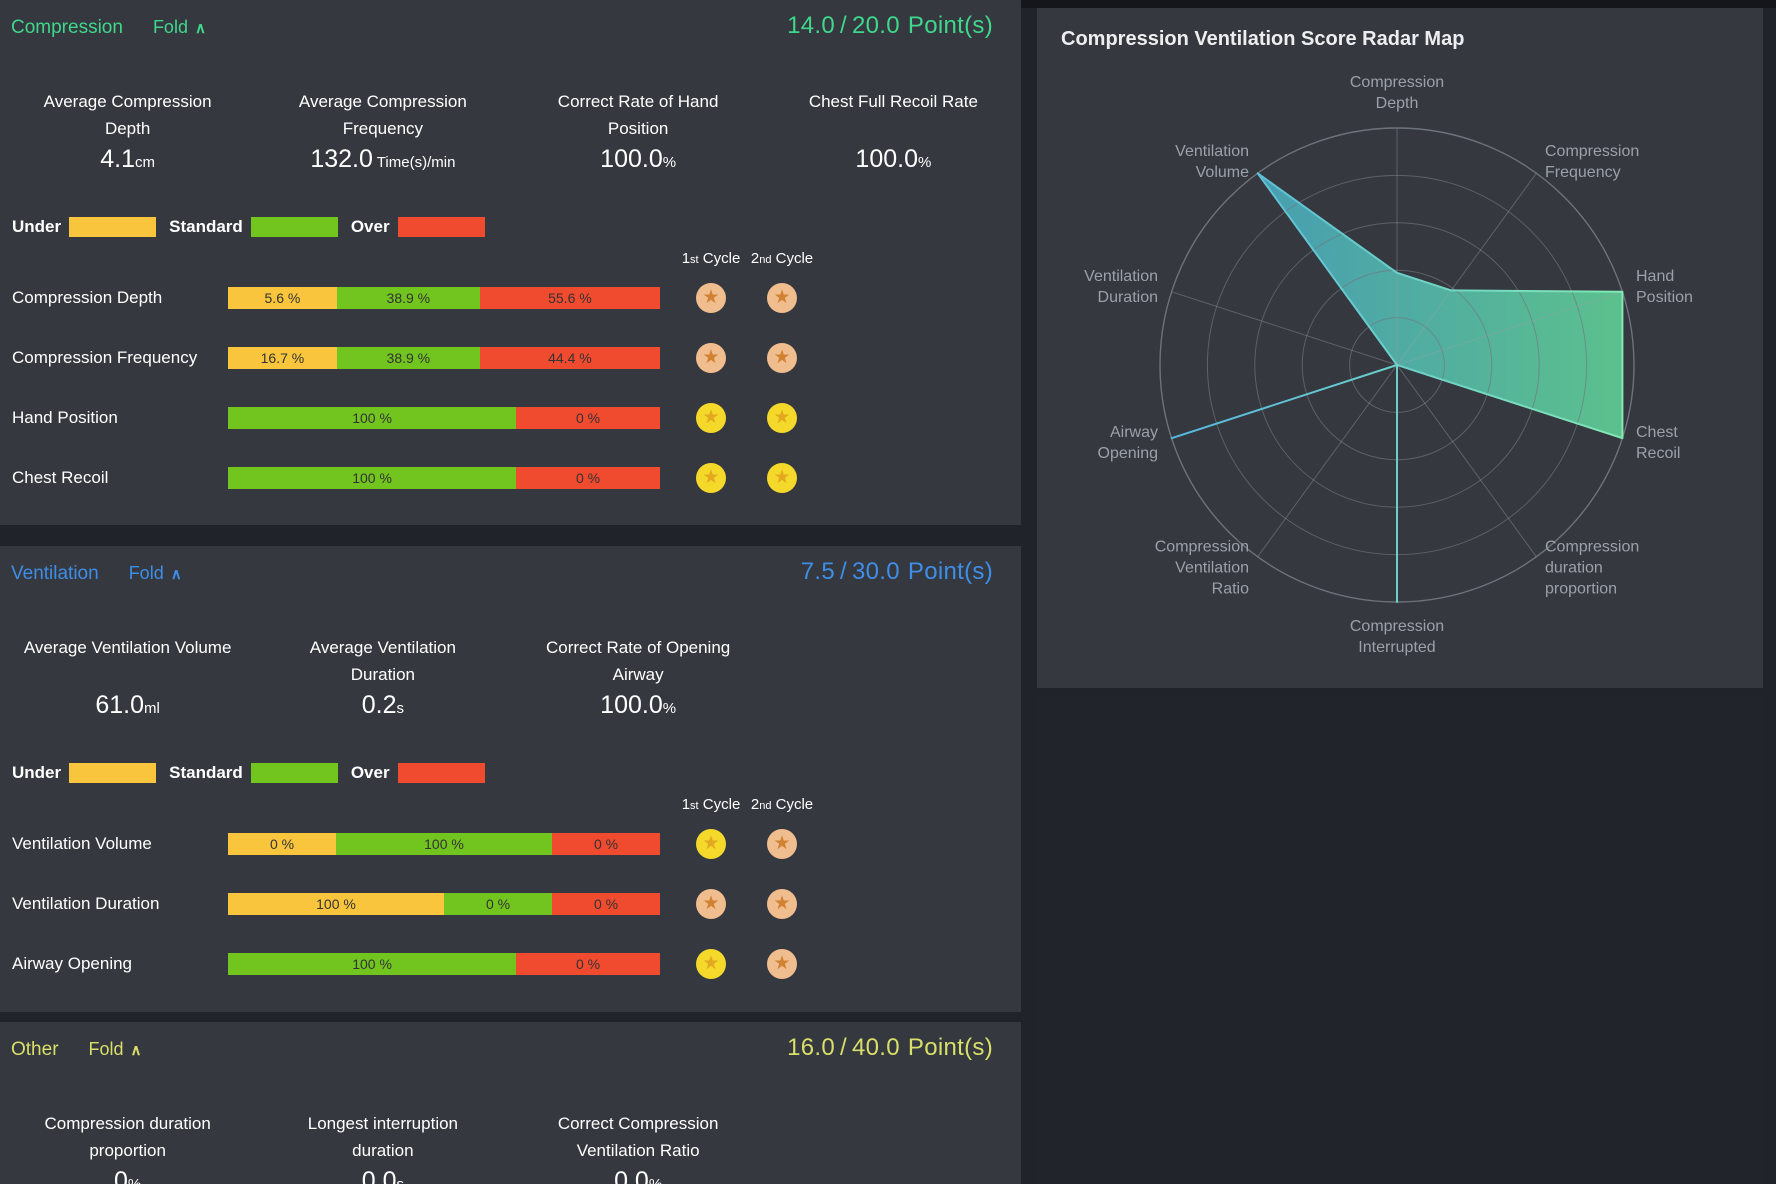  What do you see at coordinates (782, 804) in the screenshot?
I see `cycle-header-2: 2nd Cycle` at bounding box center [782, 804].